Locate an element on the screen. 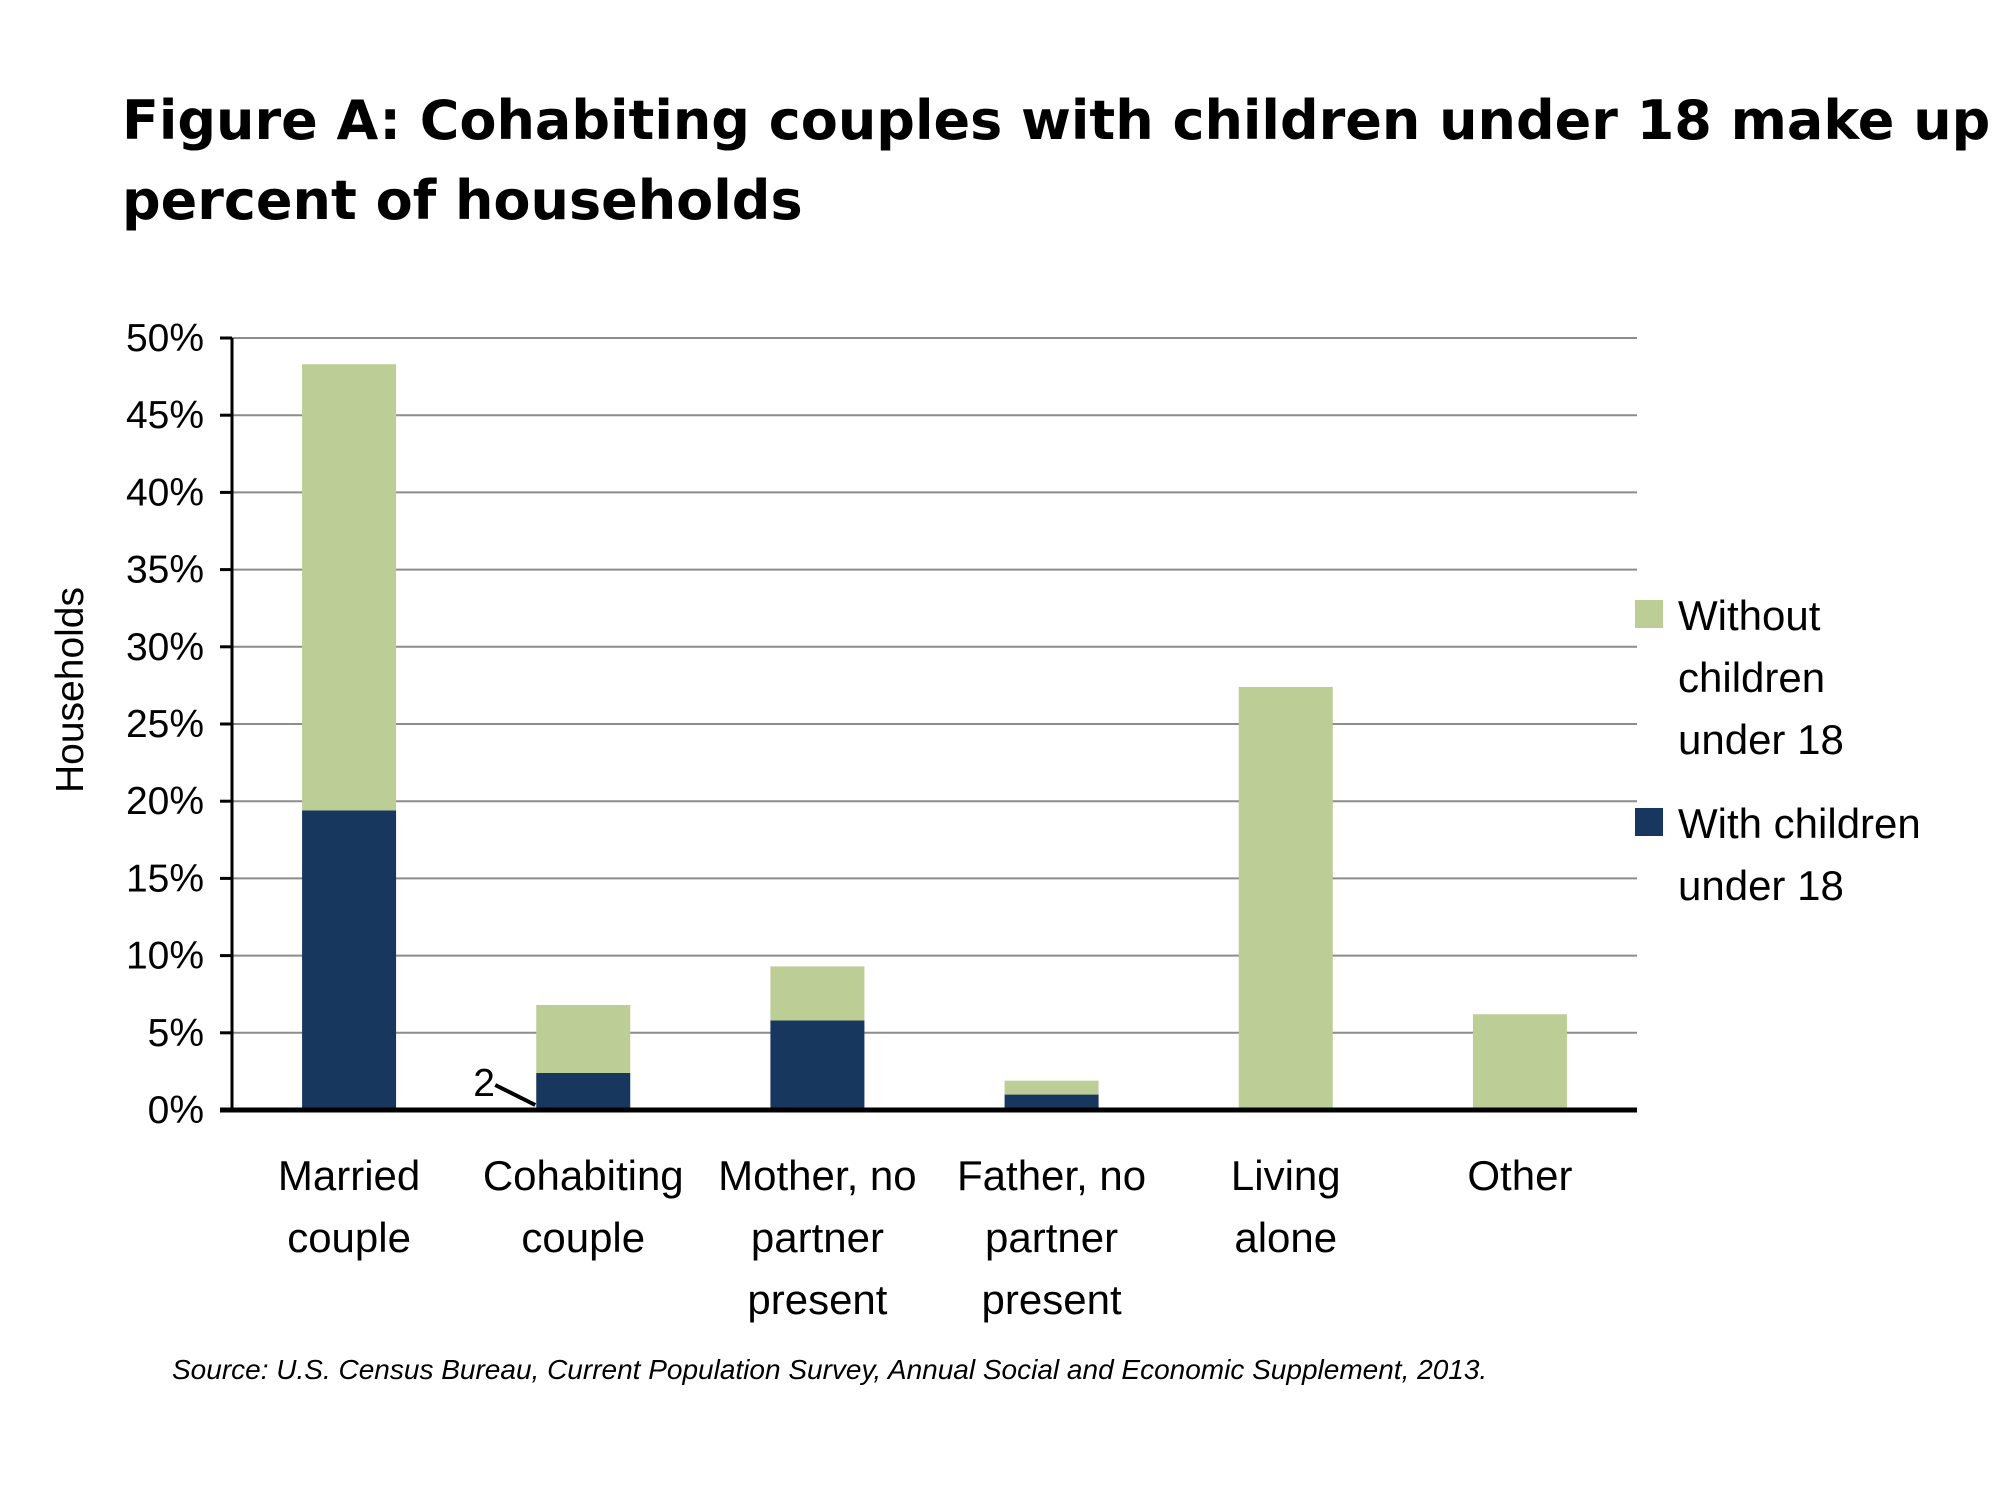 Image resolution: width=2000 pixels, height=1500 pixels. x-tick-label: Married is located at coordinates (349, 1175).